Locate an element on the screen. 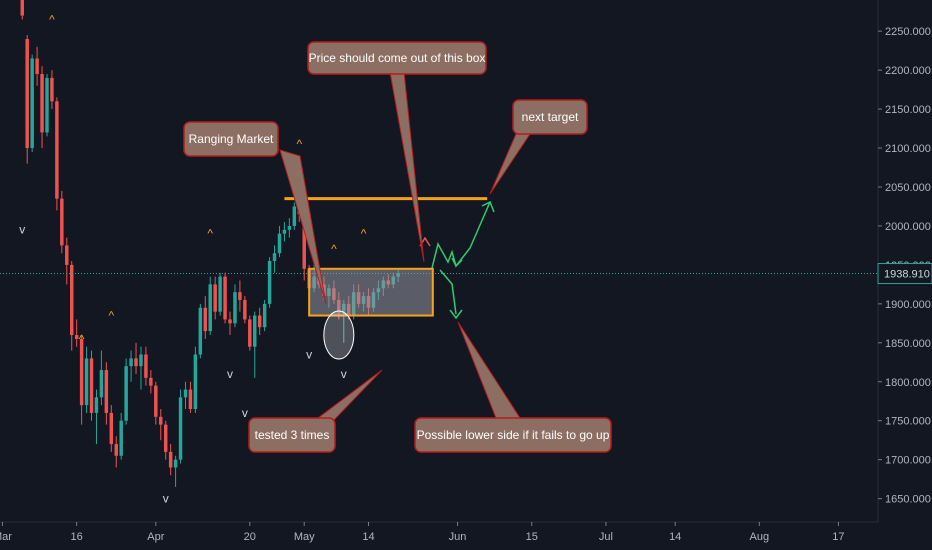  price-tick-label: 2000.000 is located at coordinates (908, 227).